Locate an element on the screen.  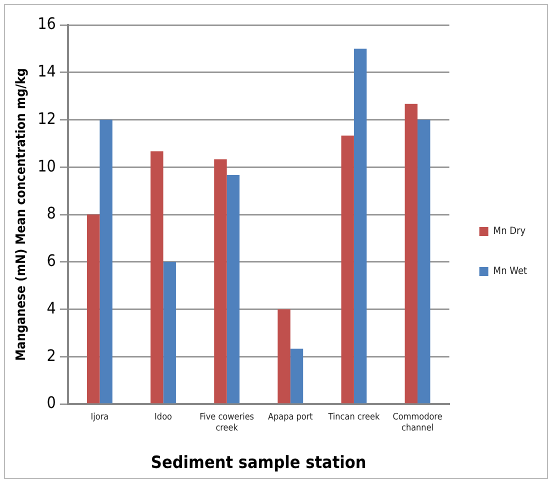
x-tick-label: Tincan creek is located at coordinates (353, 417).